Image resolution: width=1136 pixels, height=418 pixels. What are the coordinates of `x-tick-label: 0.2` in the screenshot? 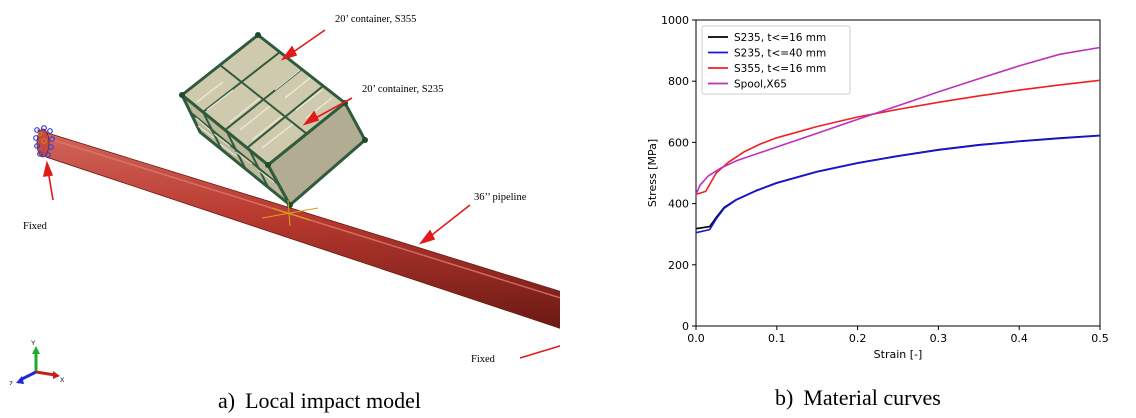 It's located at (858, 338).